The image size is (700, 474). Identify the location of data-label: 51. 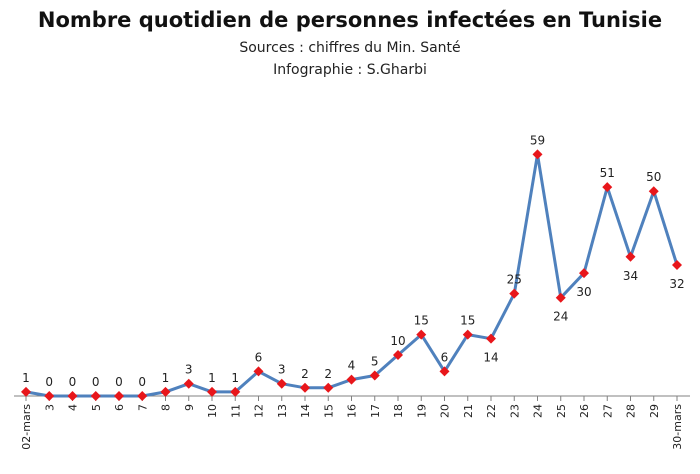
(607, 173).